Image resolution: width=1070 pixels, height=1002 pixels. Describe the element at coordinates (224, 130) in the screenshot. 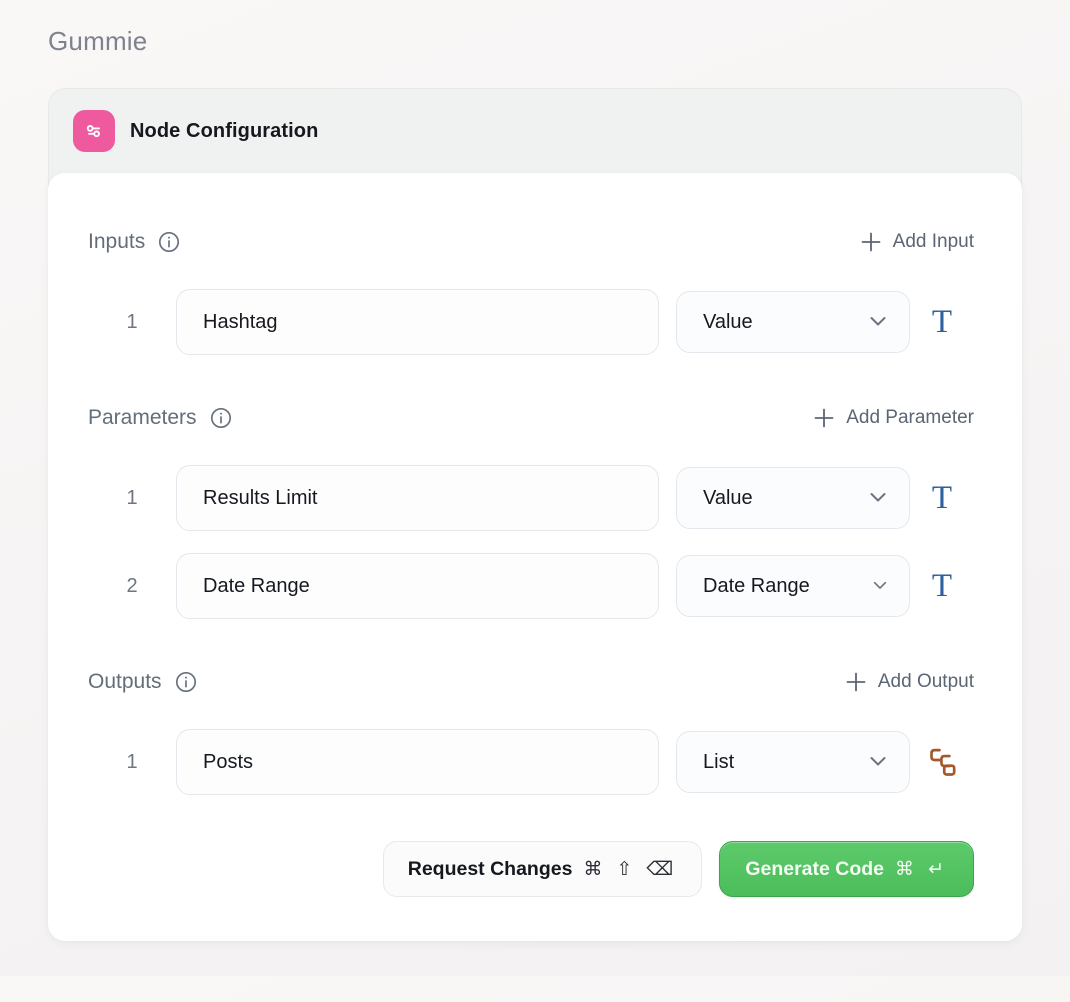

I see `card-title: Node Configuration` at that location.